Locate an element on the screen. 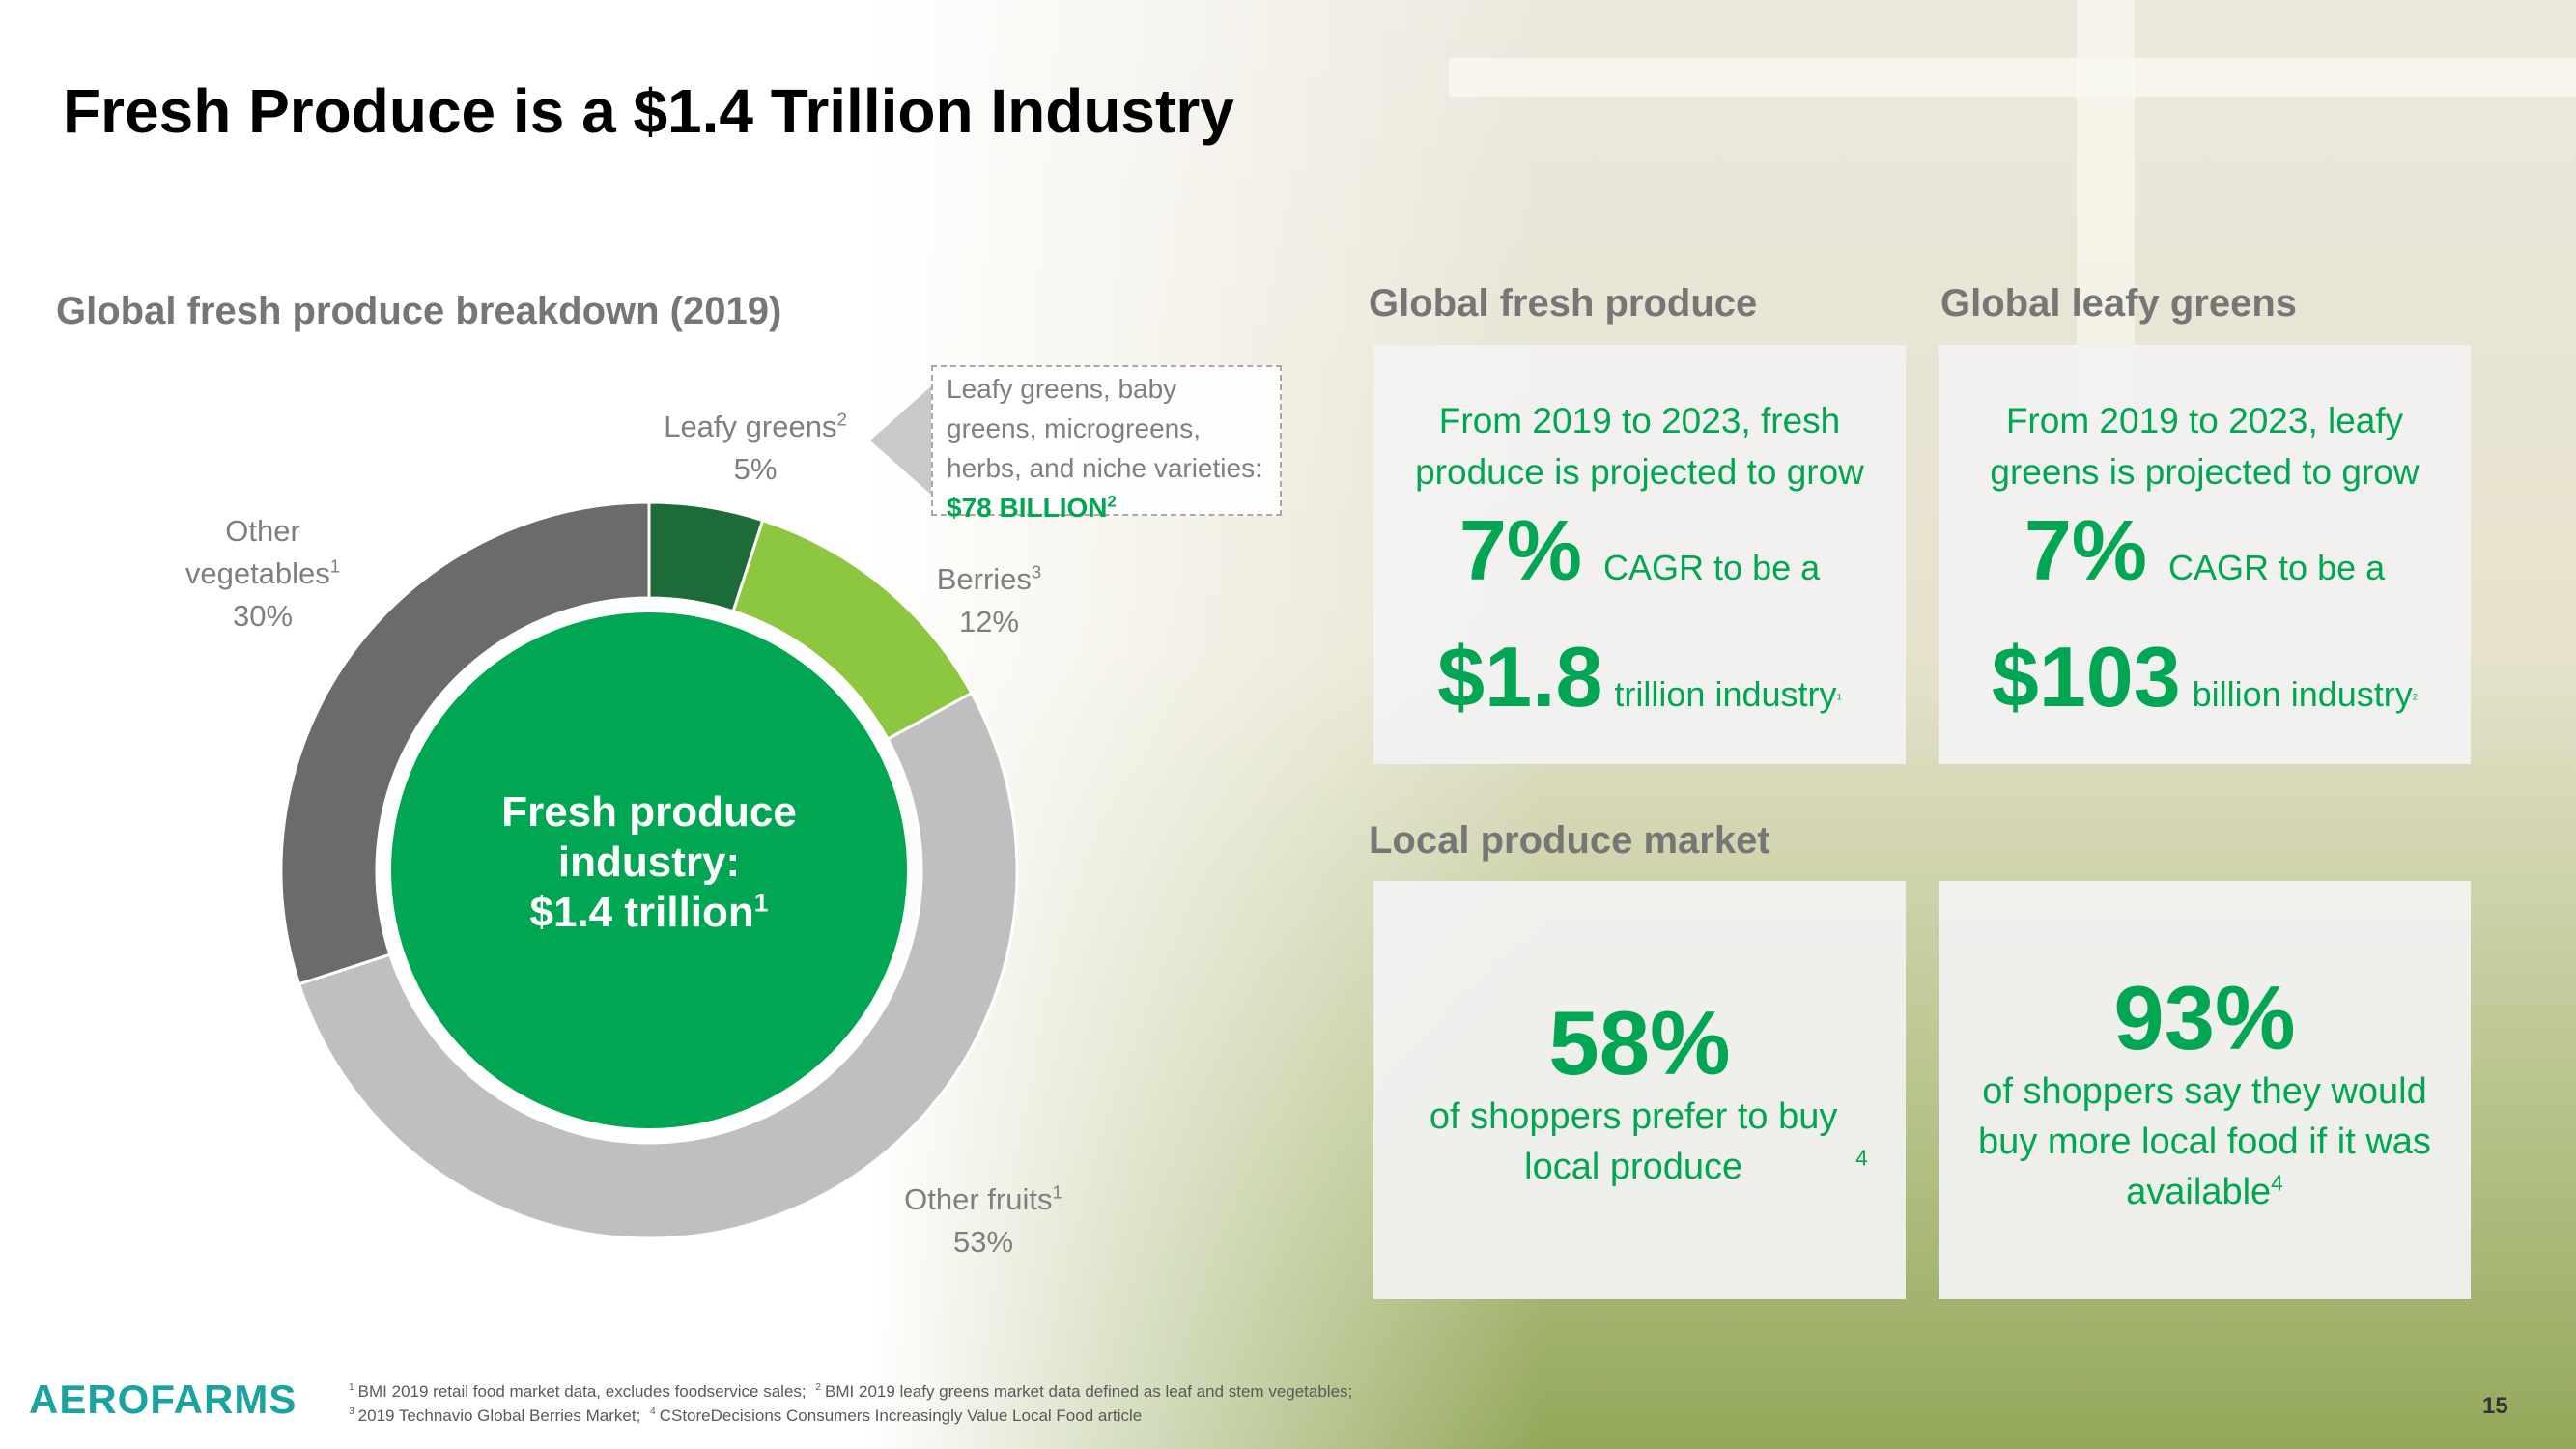 Image resolution: width=2576 pixels, height=1449 pixels. panel-heading: Global fresh produce is located at coordinates (1563, 303).